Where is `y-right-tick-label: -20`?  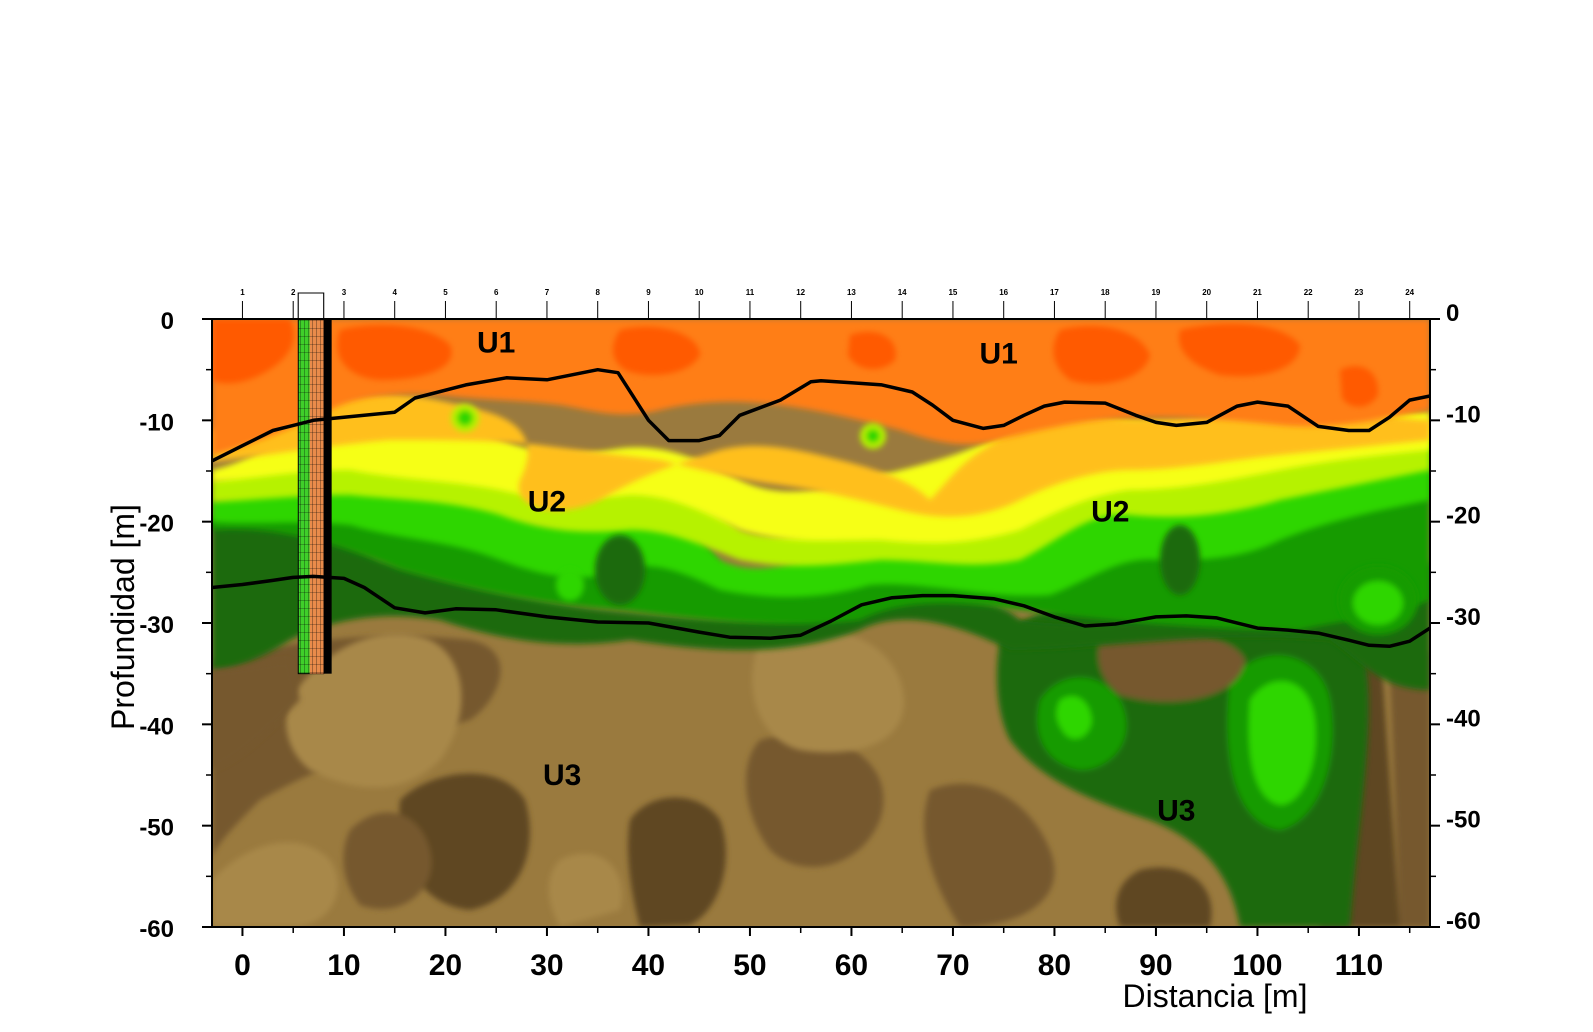
y-right-tick-label: -20 is located at coordinates (1463, 516).